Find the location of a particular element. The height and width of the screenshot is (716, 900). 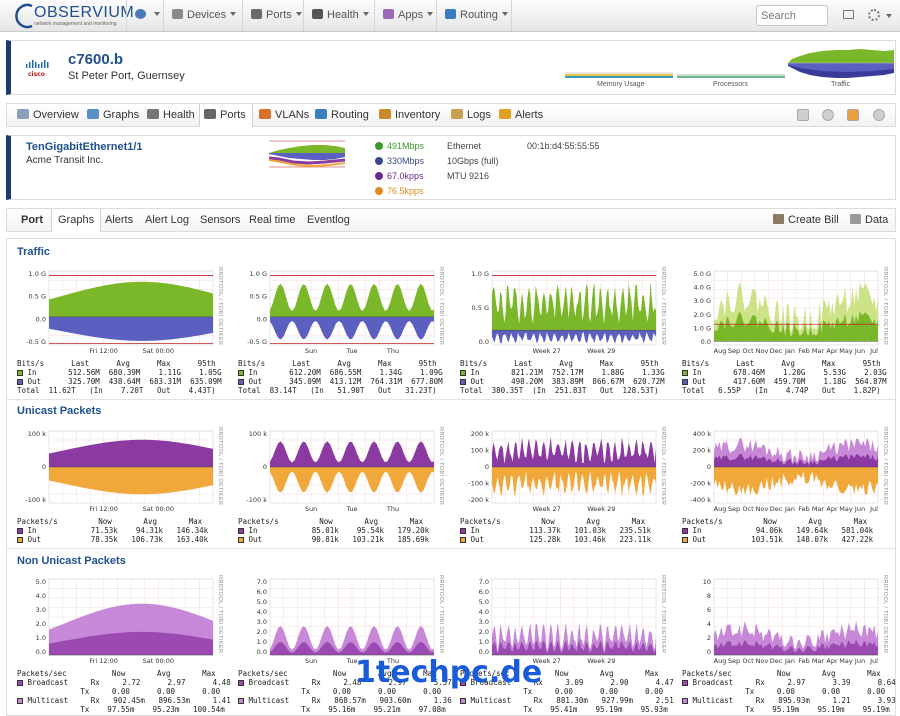

graph-canvas: 7.0 6.0 5.0 4.0 3.0 2.0 1.0 0.0 Week 27 Week 29 is located at coordinates (568, 621).